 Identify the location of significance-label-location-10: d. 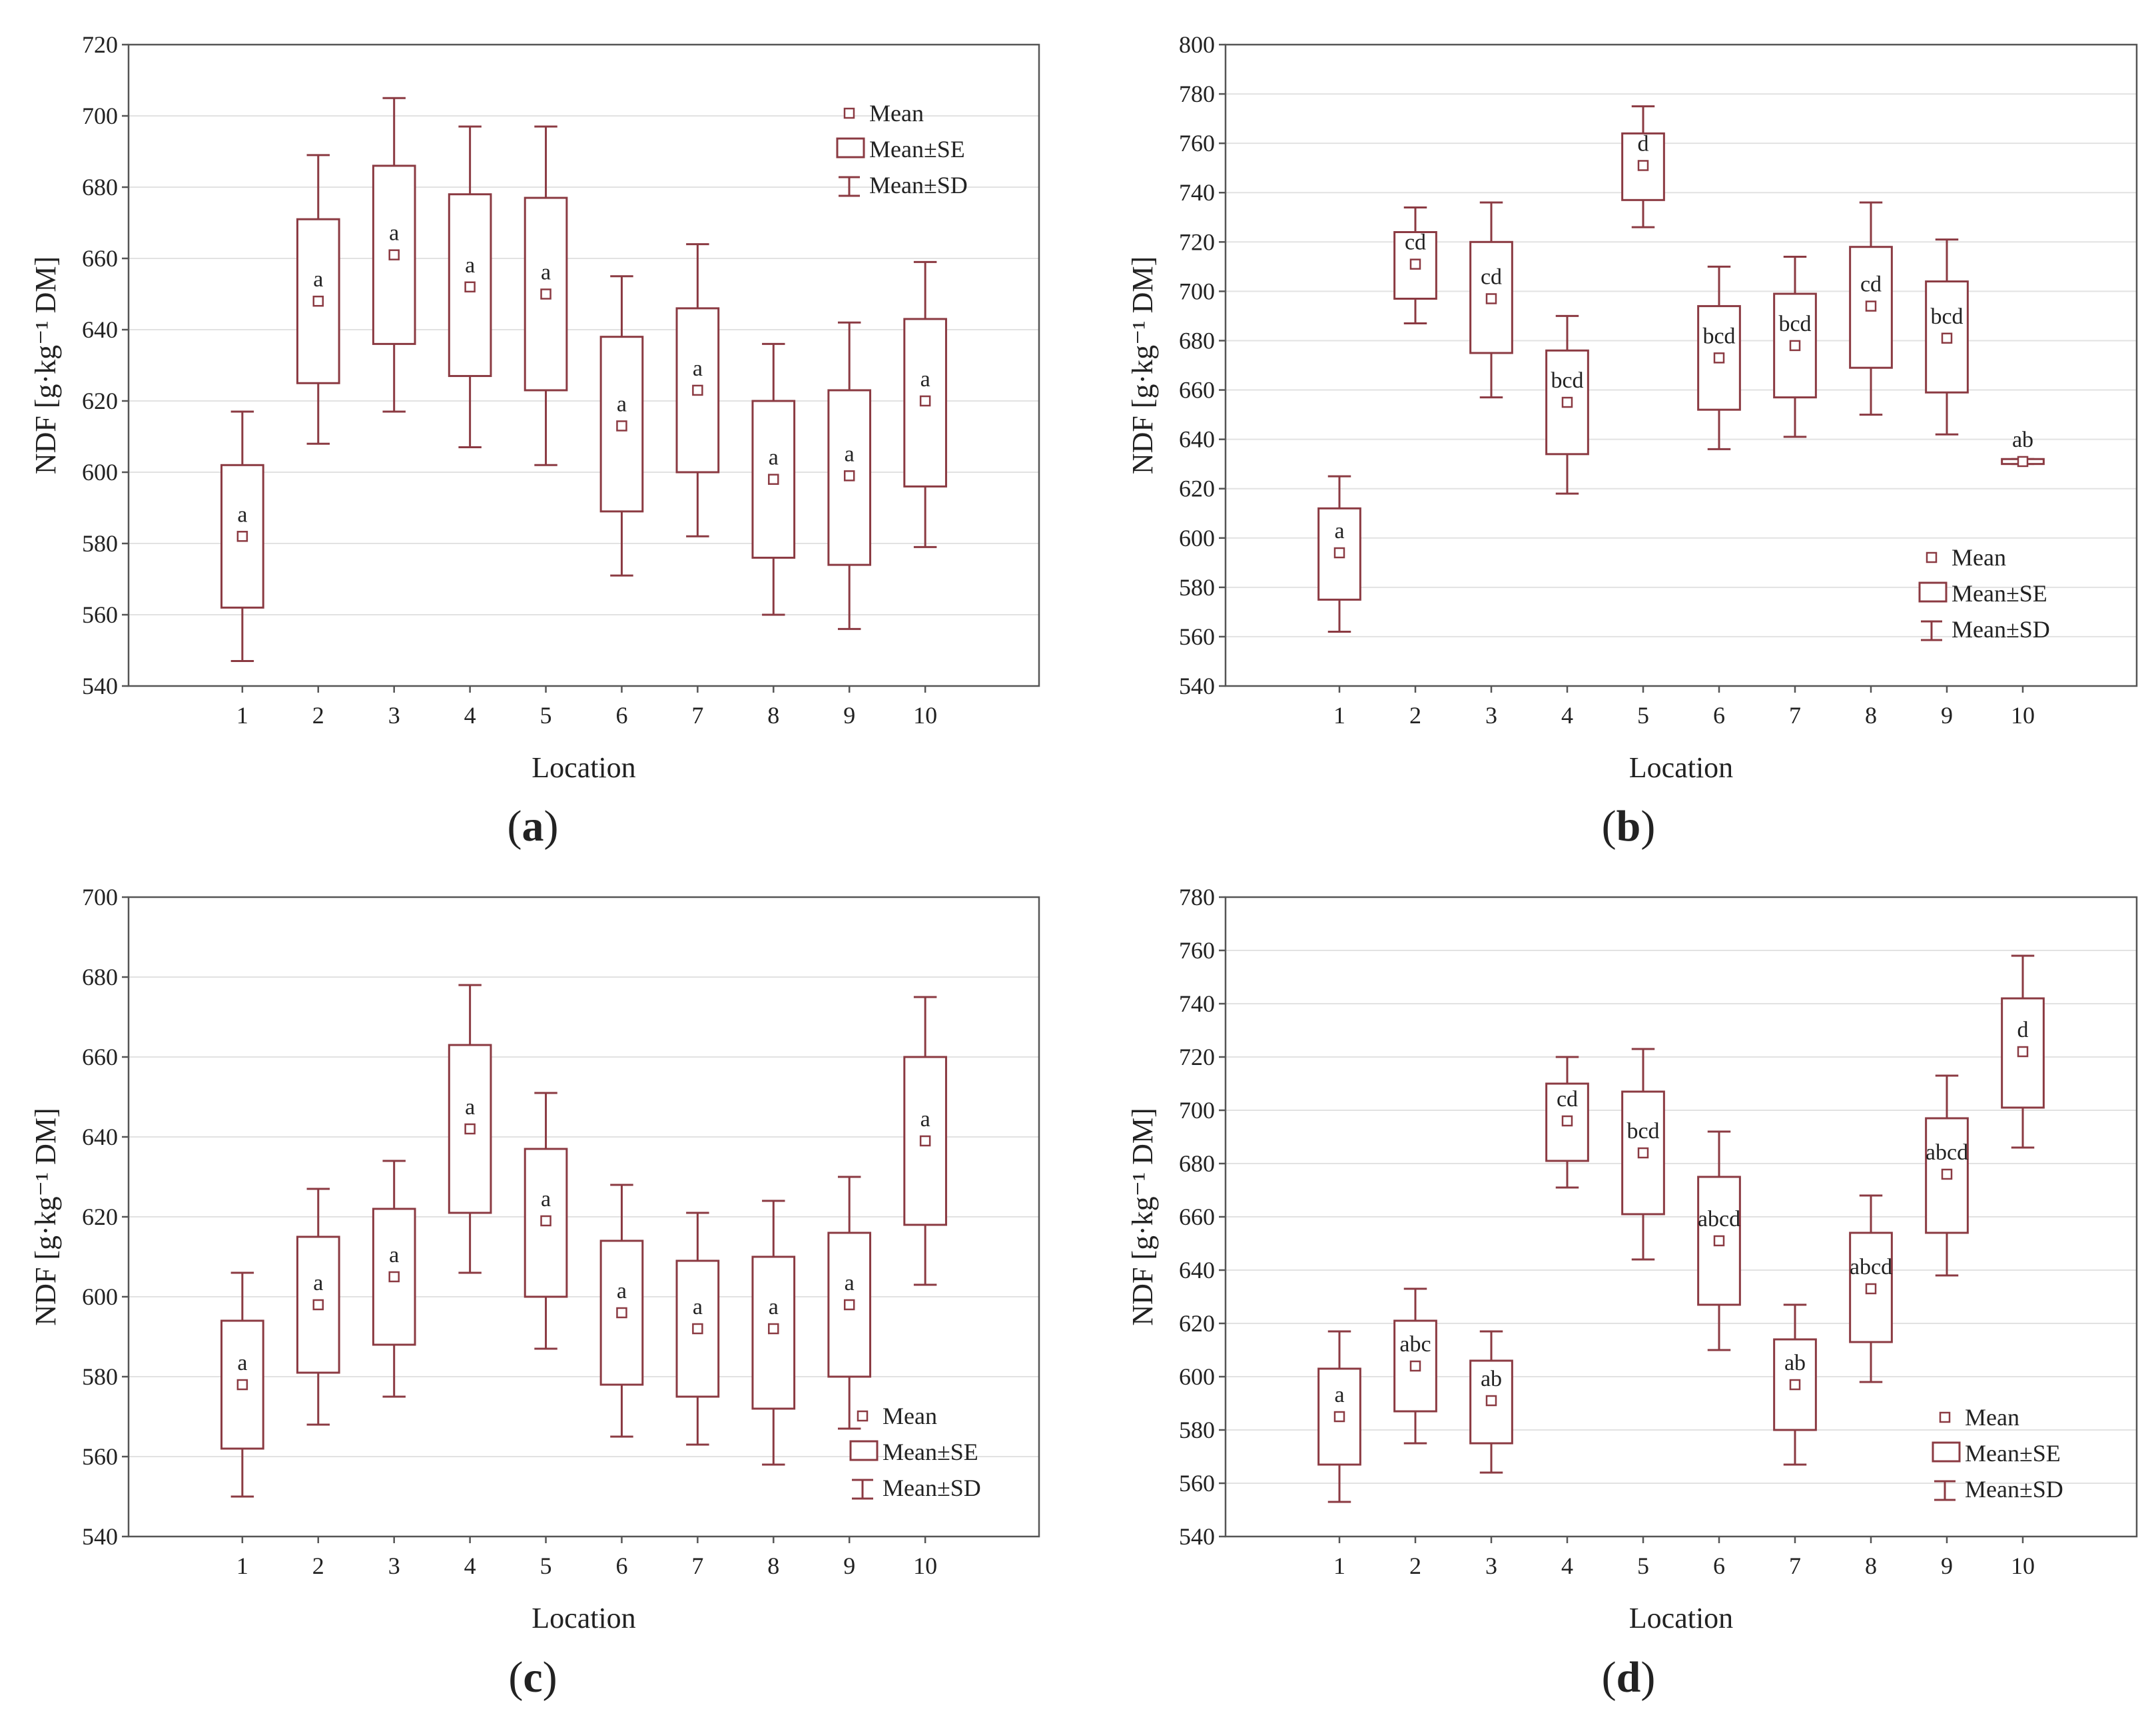
(2023, 1030).